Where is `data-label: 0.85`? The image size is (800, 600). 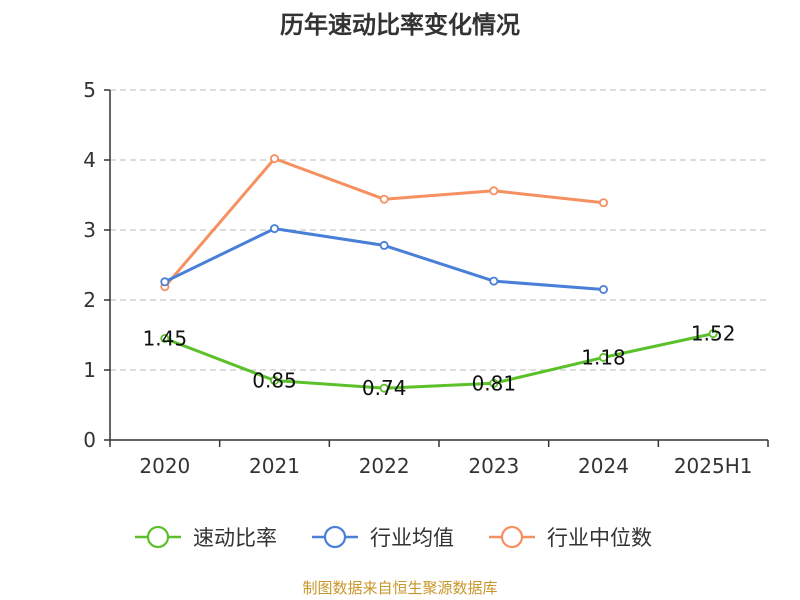
data-label: 0.85 is located at coordinates (274, 381).